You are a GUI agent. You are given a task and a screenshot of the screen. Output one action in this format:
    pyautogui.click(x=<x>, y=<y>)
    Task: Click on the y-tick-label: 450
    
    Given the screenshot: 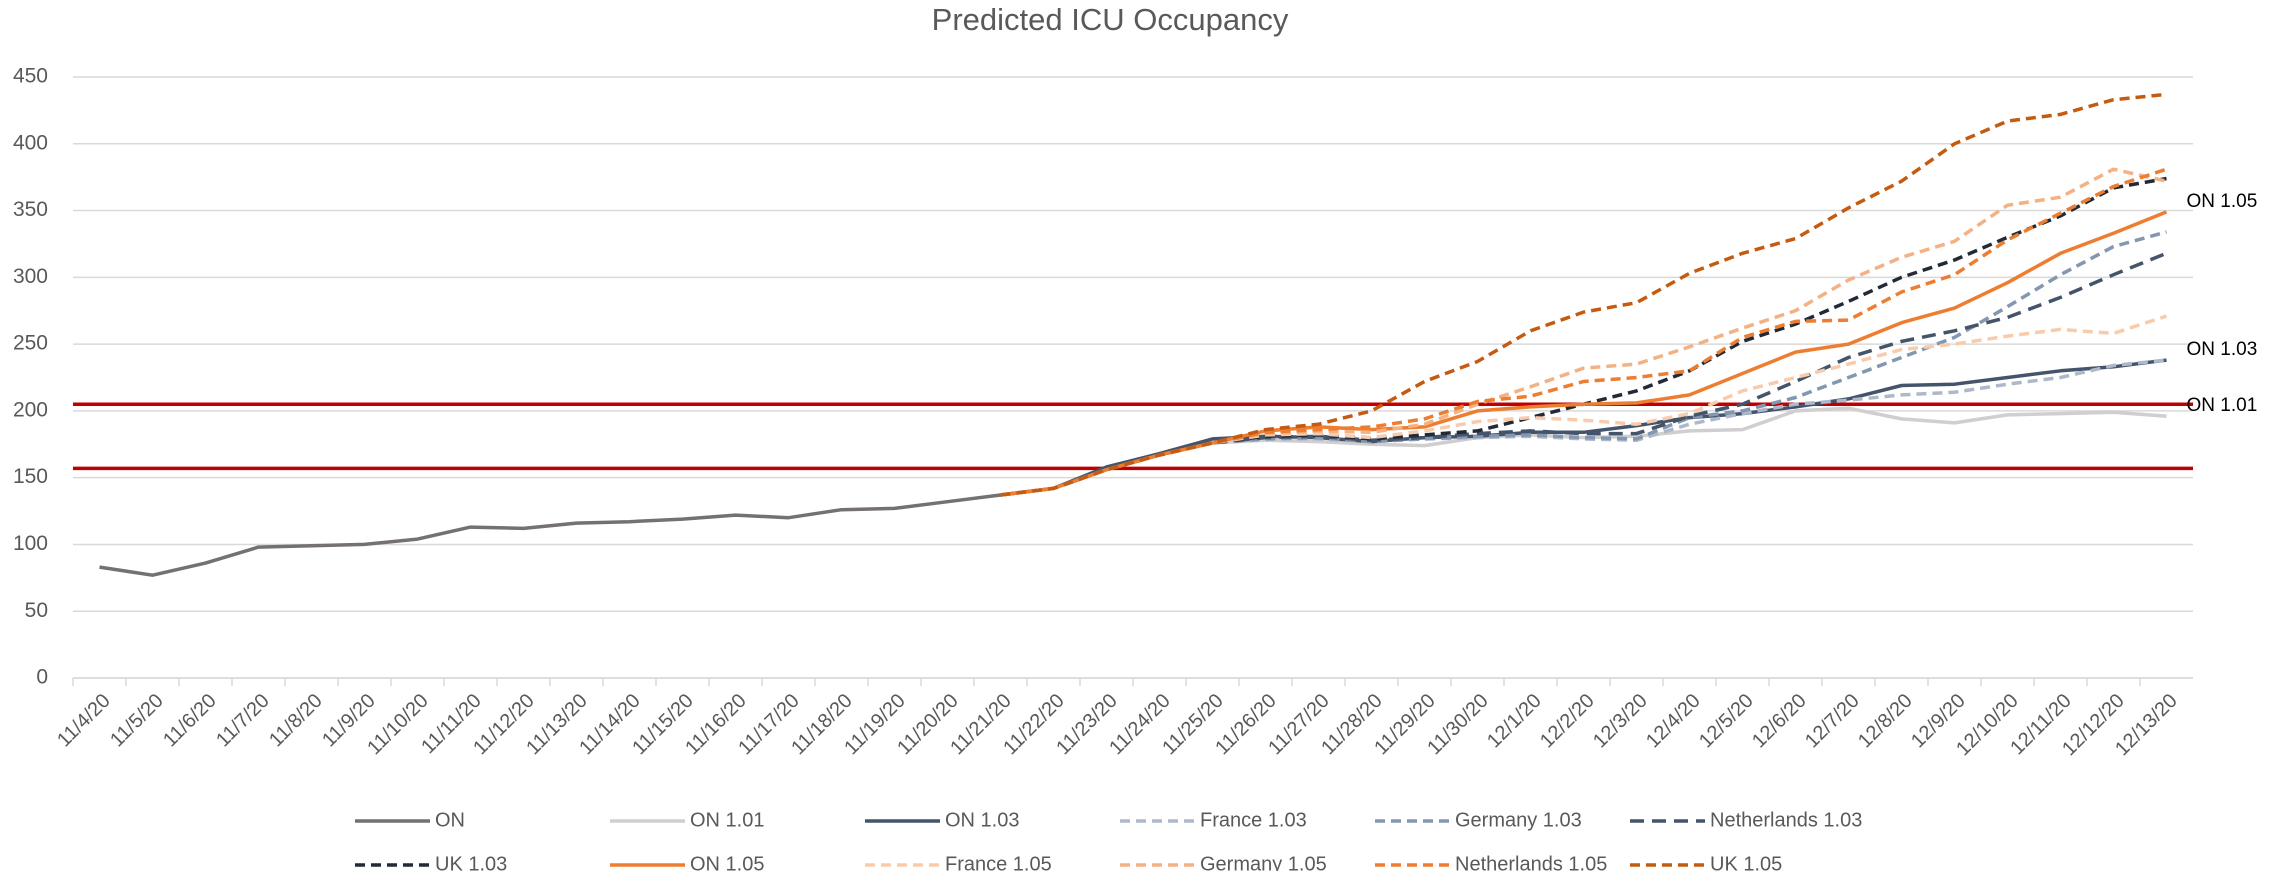 What is the action you would take?
    pyautogui.click(x=30, y=76)
    